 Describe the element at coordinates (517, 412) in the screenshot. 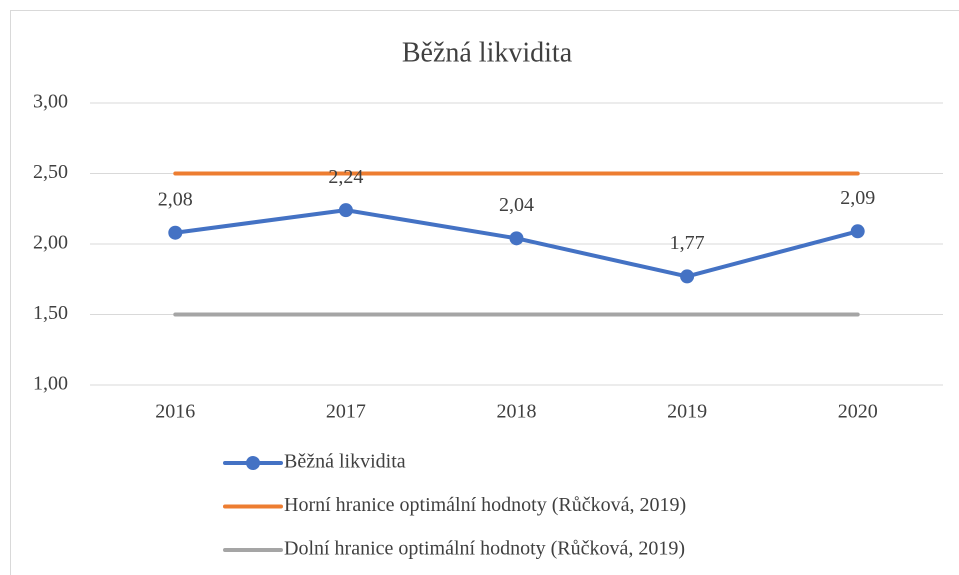

I see `x-tick-label: 2018` at that location.